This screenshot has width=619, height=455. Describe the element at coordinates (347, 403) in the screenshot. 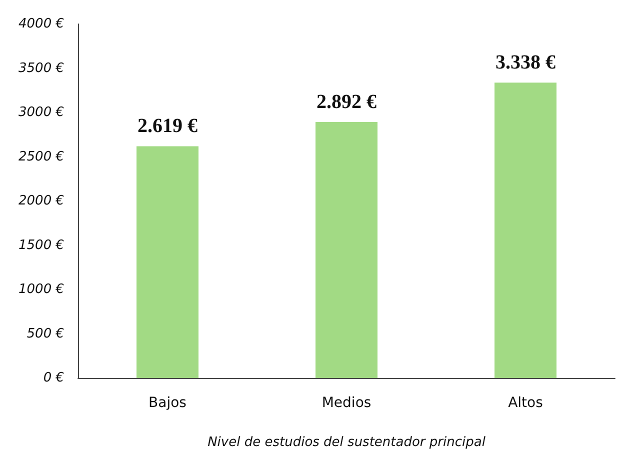

I see `x-tick-label: Medios` at that location.